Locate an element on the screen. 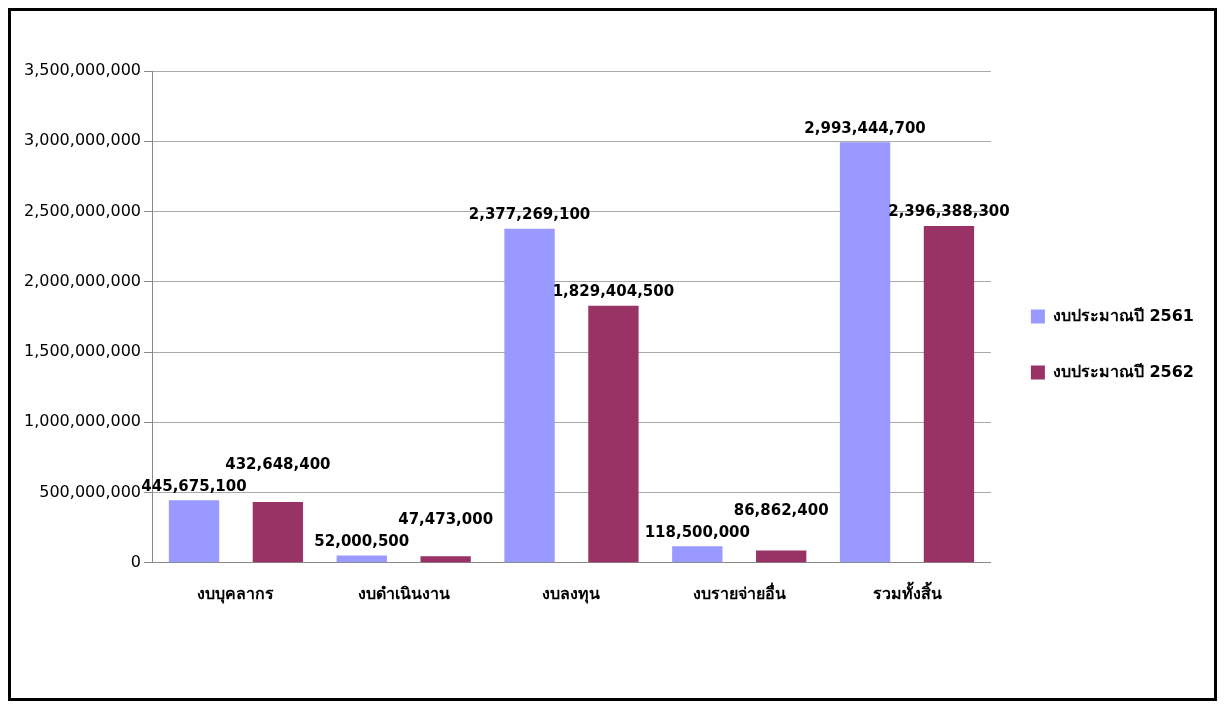 This screenshot has height=715, width=1231. y-tick-label: 0 is located at coordinates (136, 561).